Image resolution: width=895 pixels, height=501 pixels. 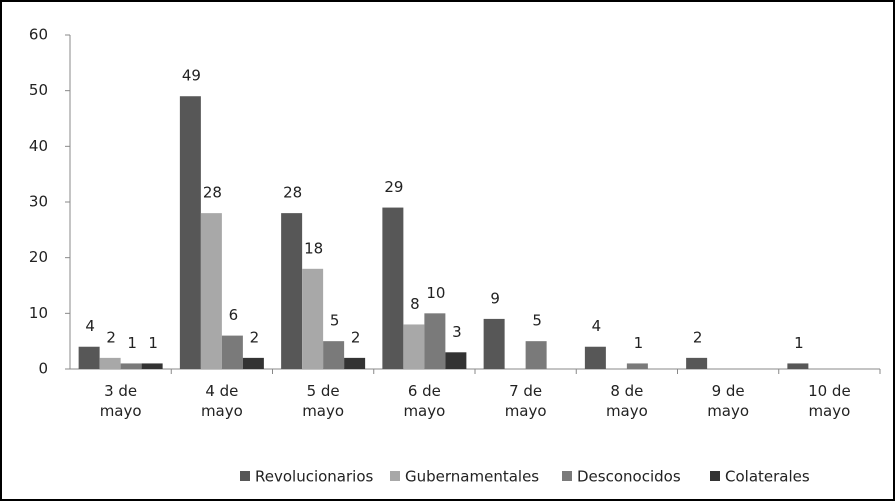 What do you see at coordinates (767, 477) in the screenshot?
I see `legend-label: Colaterales` at bounding box center [767, 477].